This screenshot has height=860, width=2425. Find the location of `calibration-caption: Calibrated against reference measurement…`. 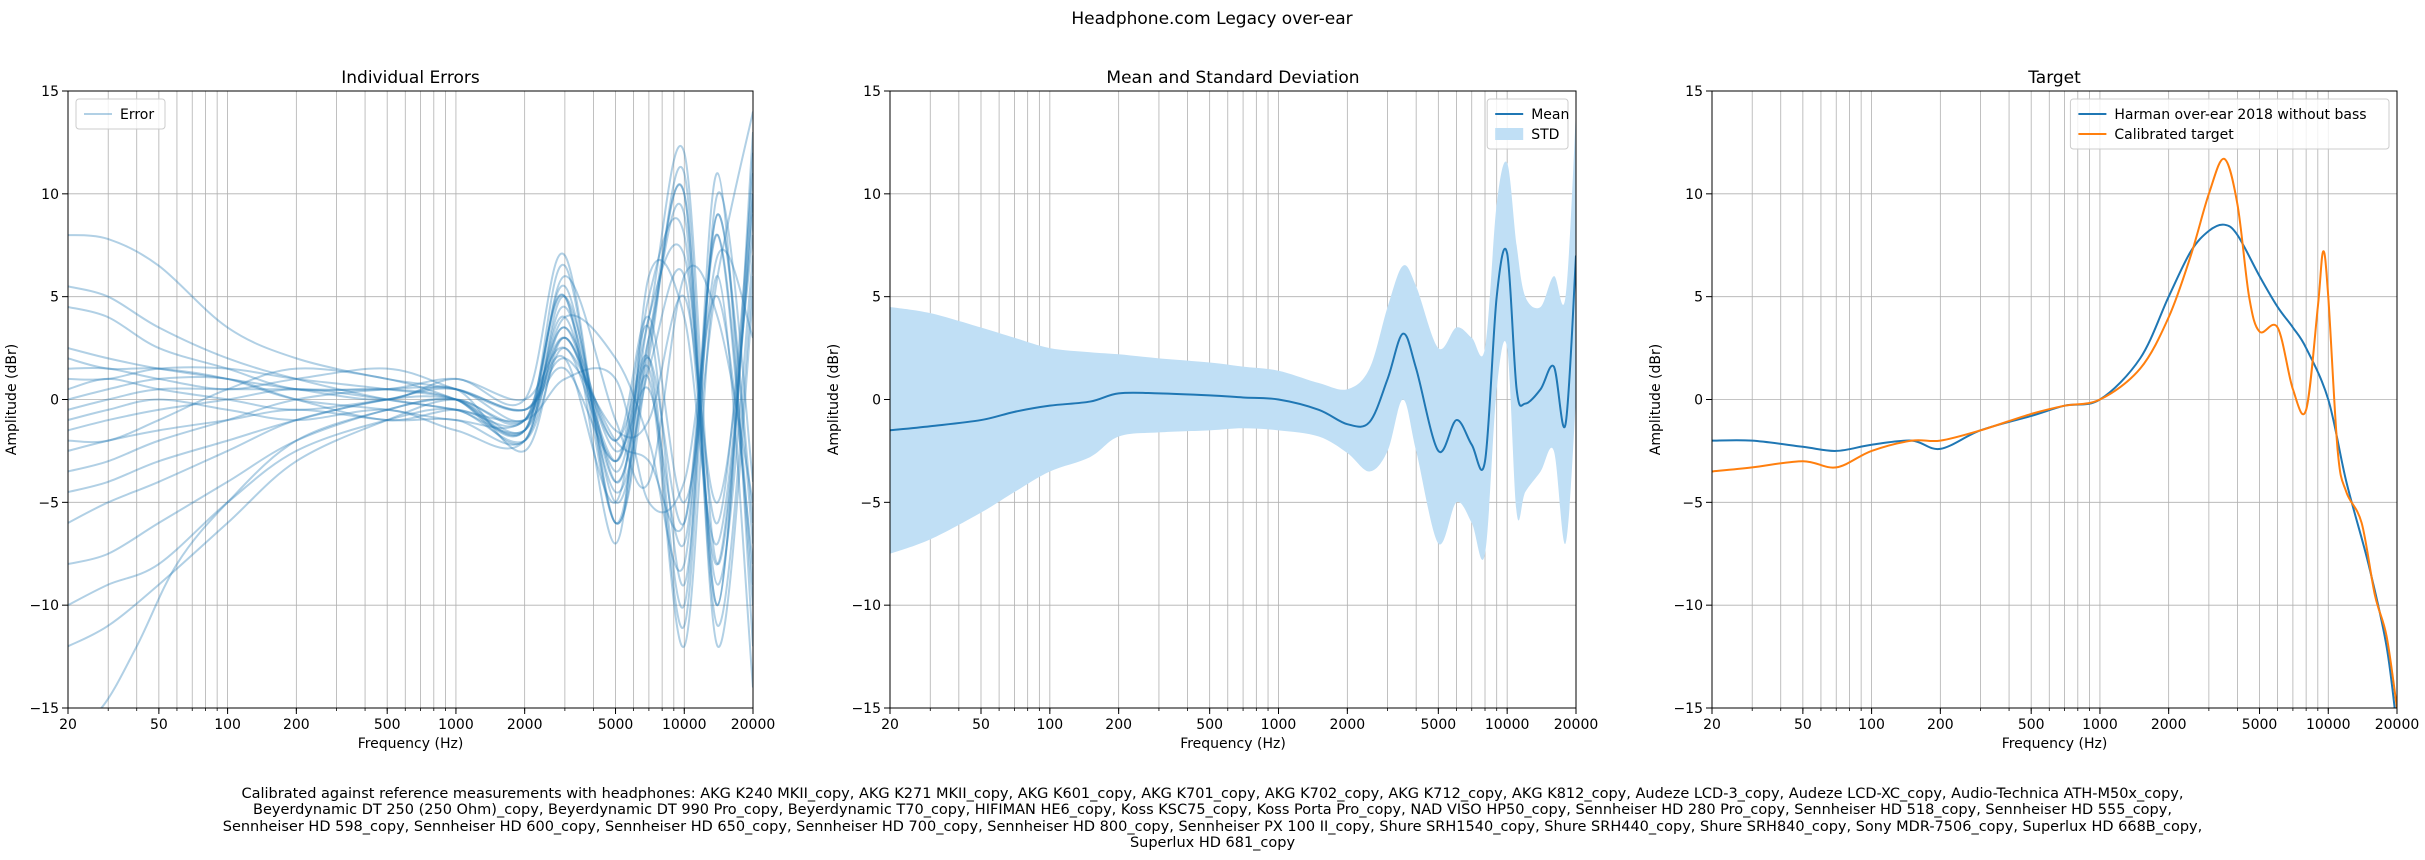

calibration-caption: Calibrated against reference measurement… is located at coordinates (1212, 819).